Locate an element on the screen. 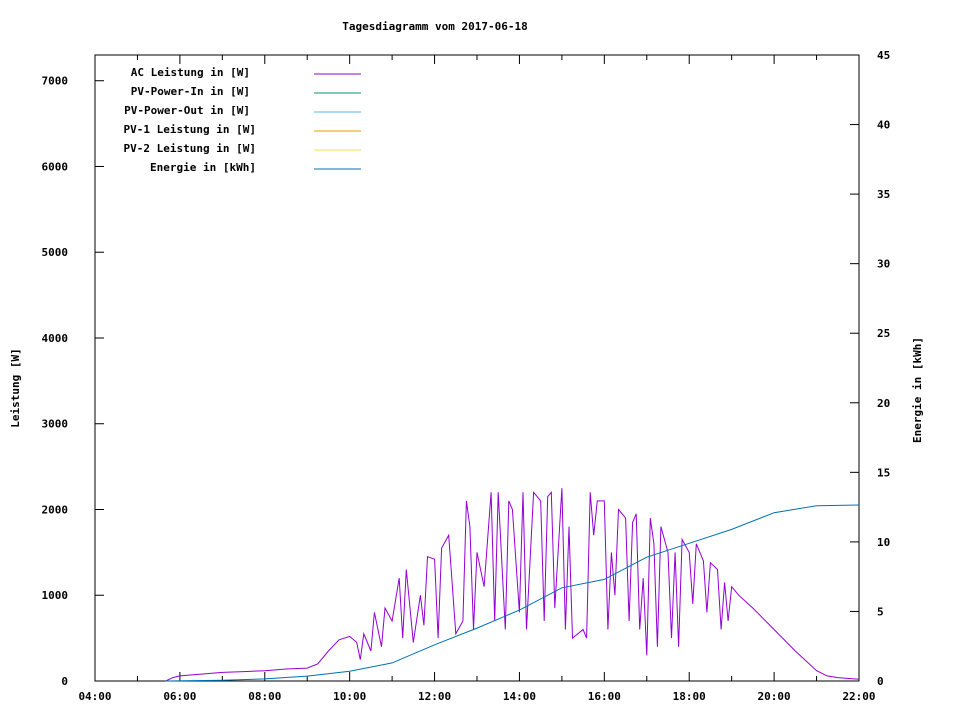  y2-axis-label: Energie in [kWh] is located at coordinates (917, 390).